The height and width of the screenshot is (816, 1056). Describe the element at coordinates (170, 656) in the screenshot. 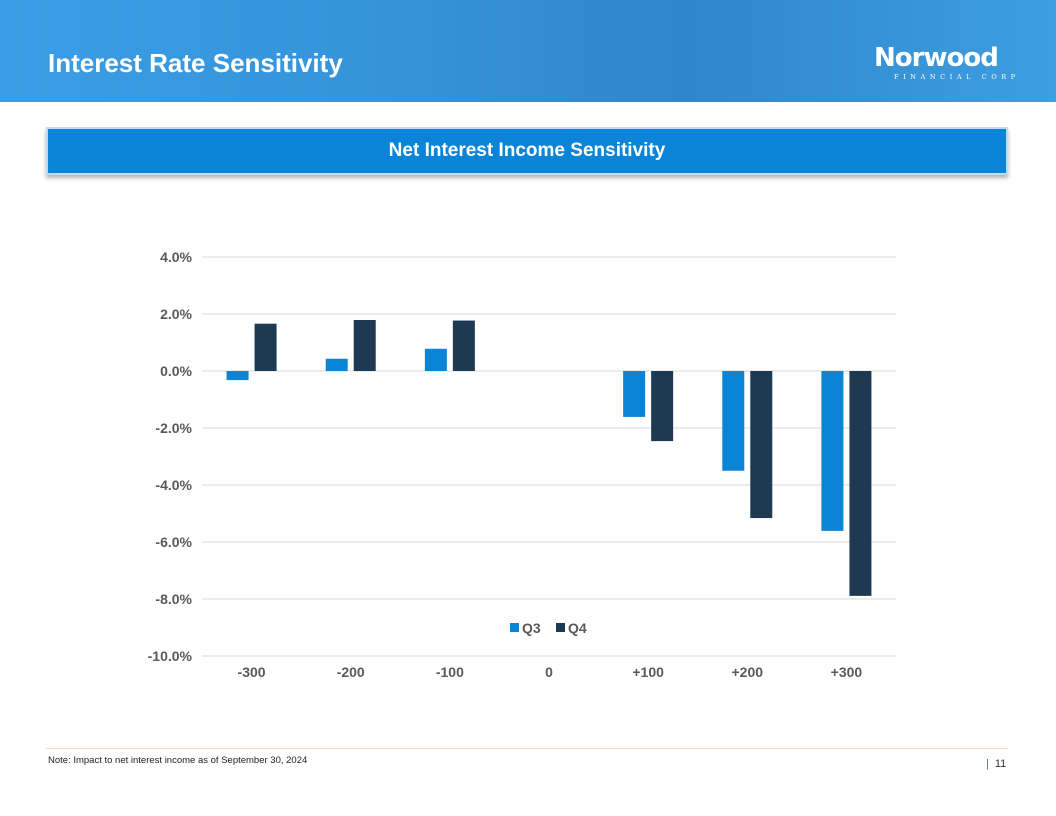

I see `y-tick-label: -10.0%` at that location.